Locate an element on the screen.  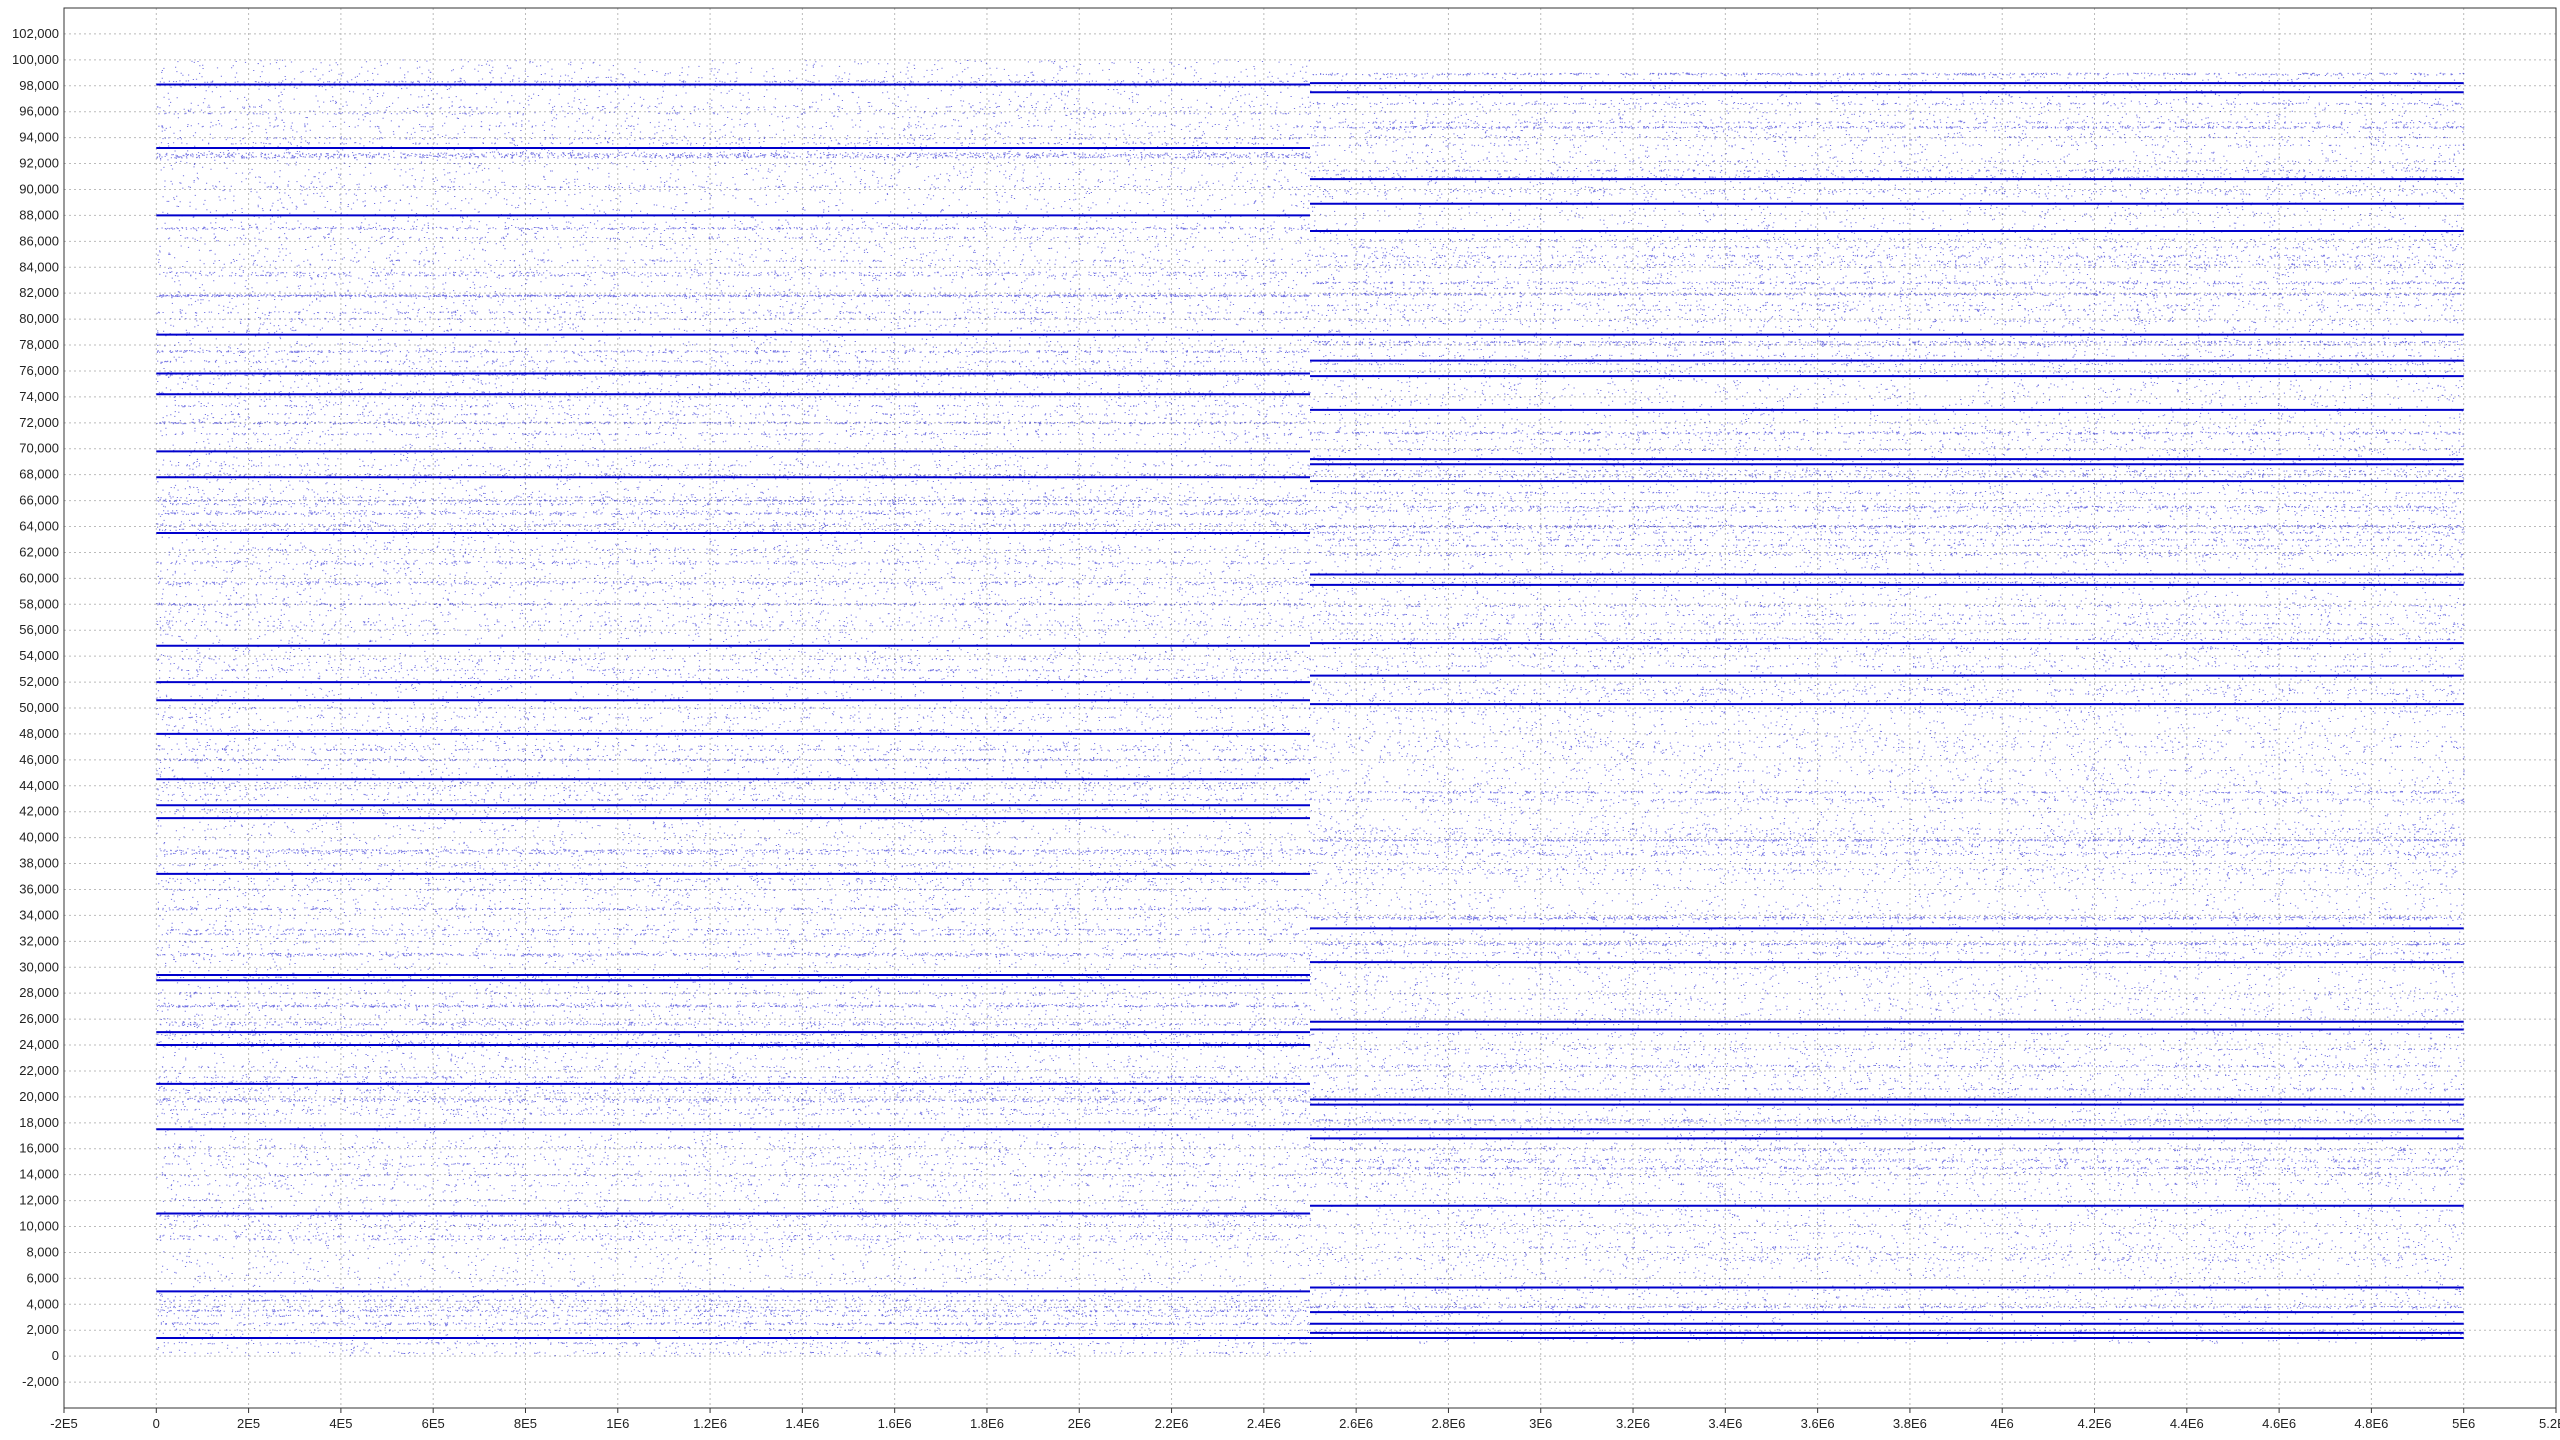
x-tick-label: 2.8E6 is located at coordinates (1448, 1423).